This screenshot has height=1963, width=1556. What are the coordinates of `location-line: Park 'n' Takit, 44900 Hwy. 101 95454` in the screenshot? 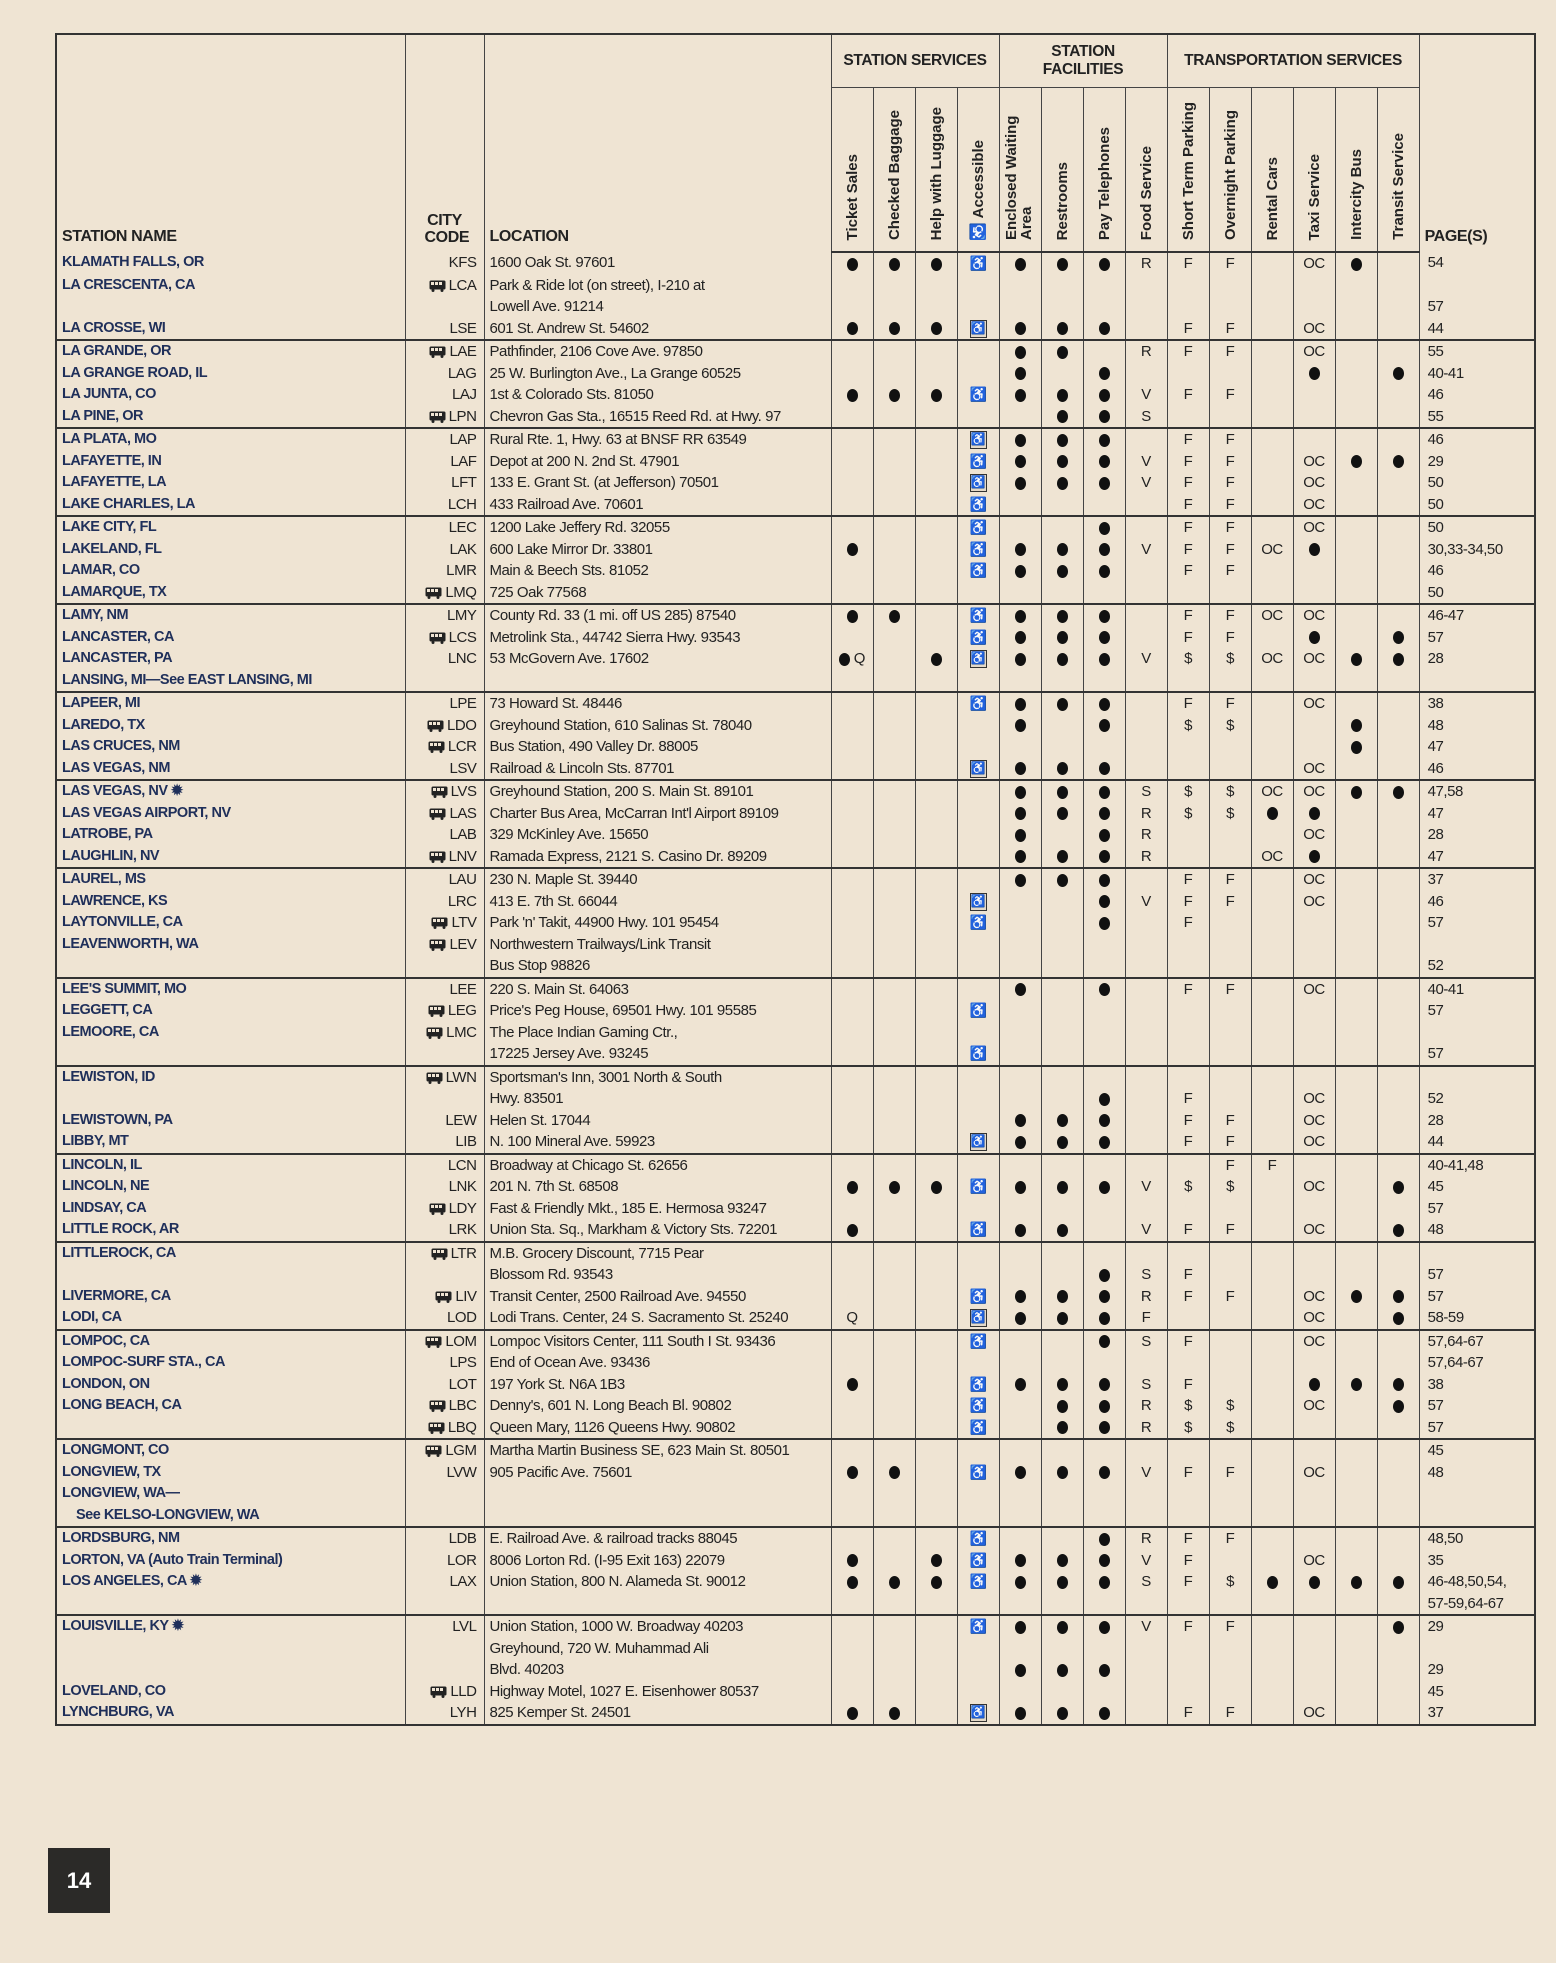 It's located at (604, 922).